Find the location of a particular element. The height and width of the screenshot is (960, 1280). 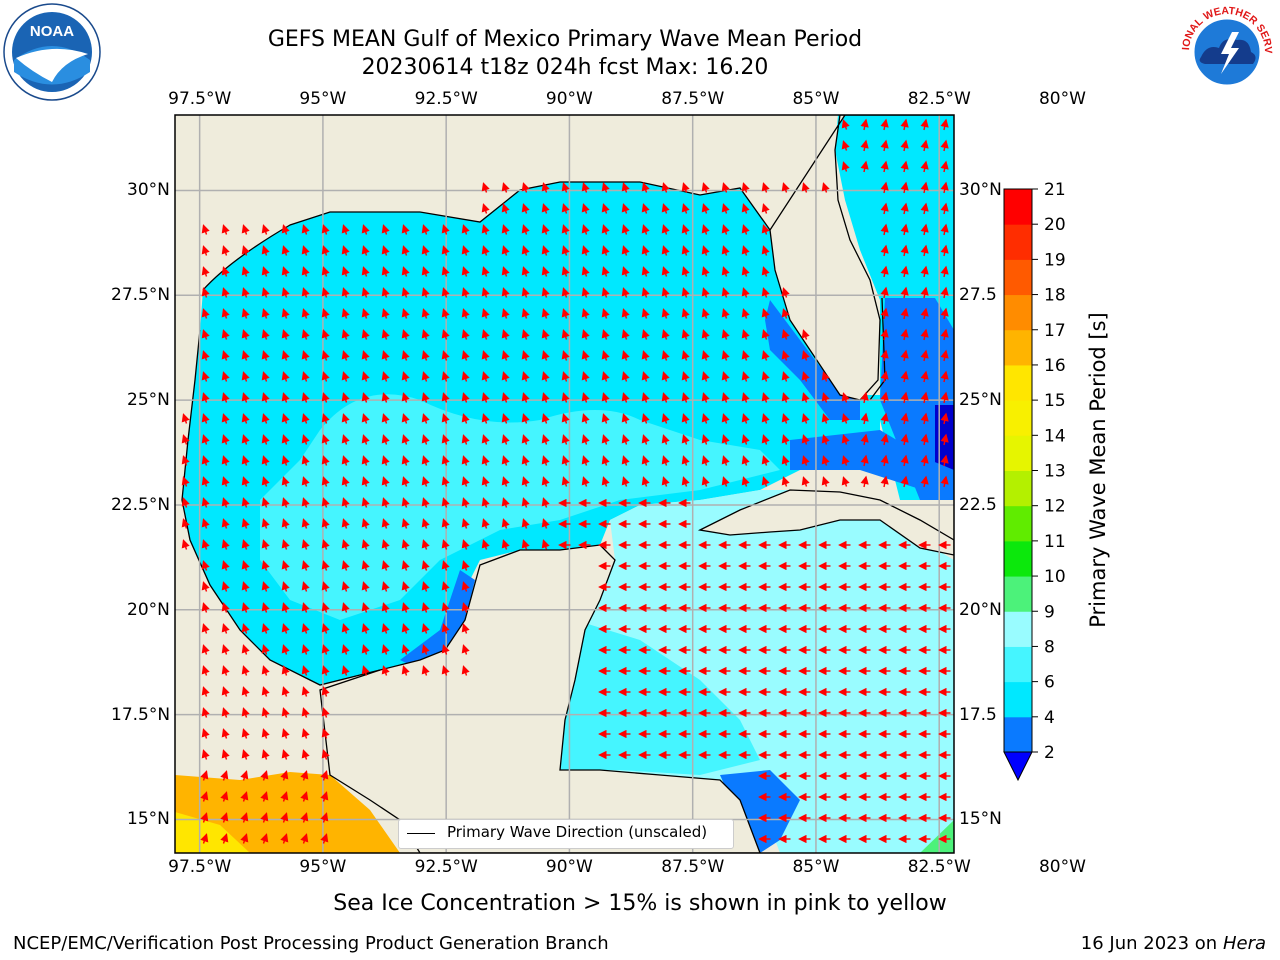

colorbar-tick-label: 9 is located at coordinates (1049, 612).